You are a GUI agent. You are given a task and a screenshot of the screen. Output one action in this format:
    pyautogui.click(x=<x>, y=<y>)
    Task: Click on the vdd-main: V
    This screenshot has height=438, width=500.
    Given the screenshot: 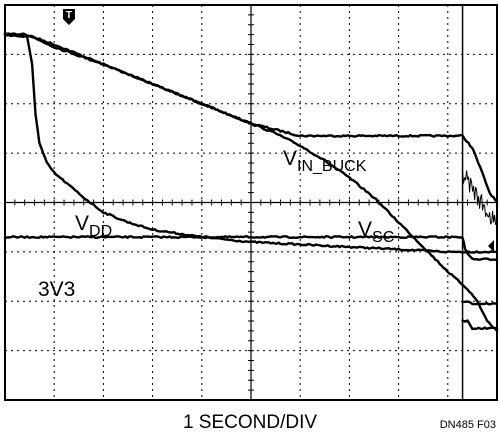 What is the action you would take?
    pyautogui.click(x=82, y=223)
    